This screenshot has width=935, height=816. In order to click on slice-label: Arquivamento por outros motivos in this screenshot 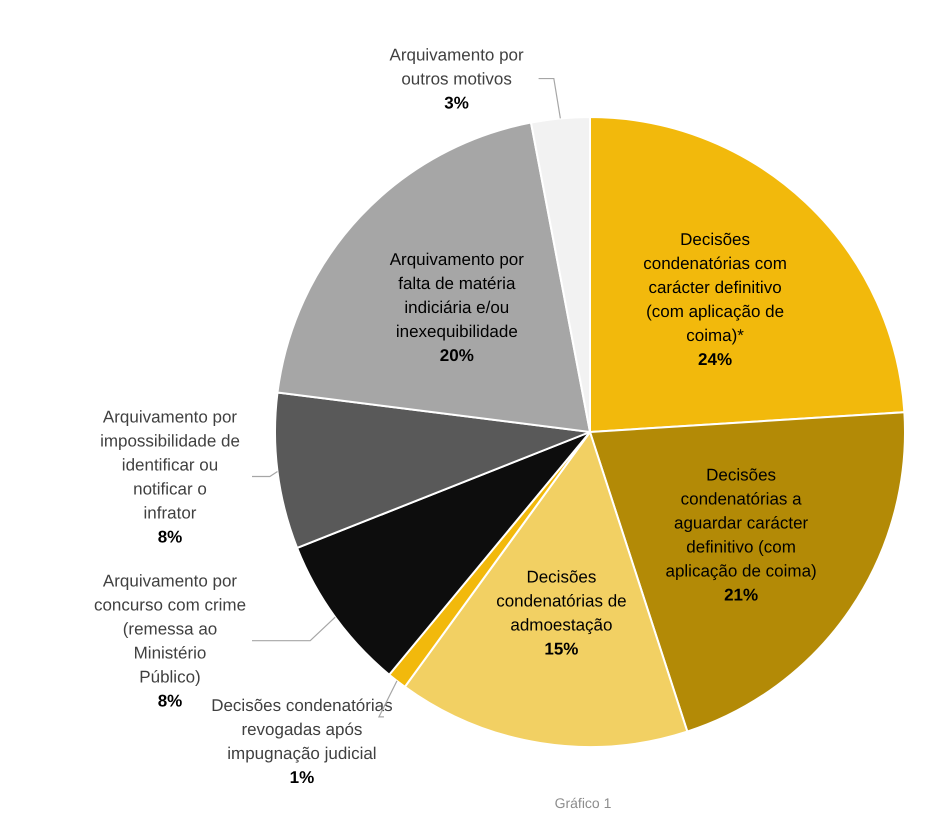, I will do `click(457, 67)`.